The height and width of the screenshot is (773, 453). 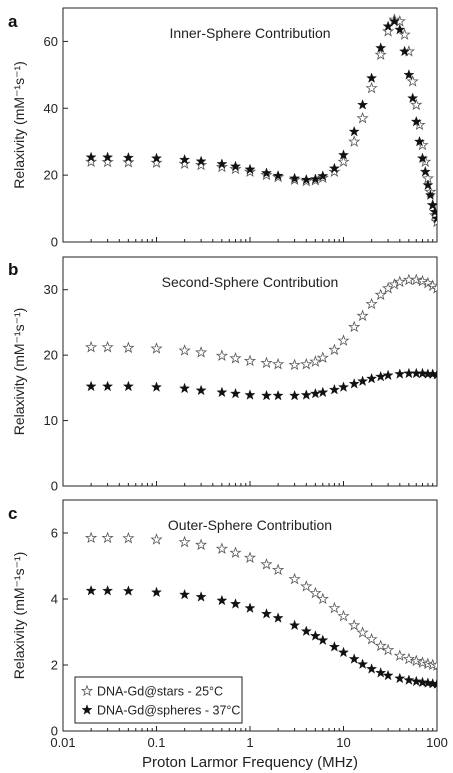 What do you see at coordinates (12, 513) in the screenshot?
I see `panel-letter: c` at bounding box center [12, 513].